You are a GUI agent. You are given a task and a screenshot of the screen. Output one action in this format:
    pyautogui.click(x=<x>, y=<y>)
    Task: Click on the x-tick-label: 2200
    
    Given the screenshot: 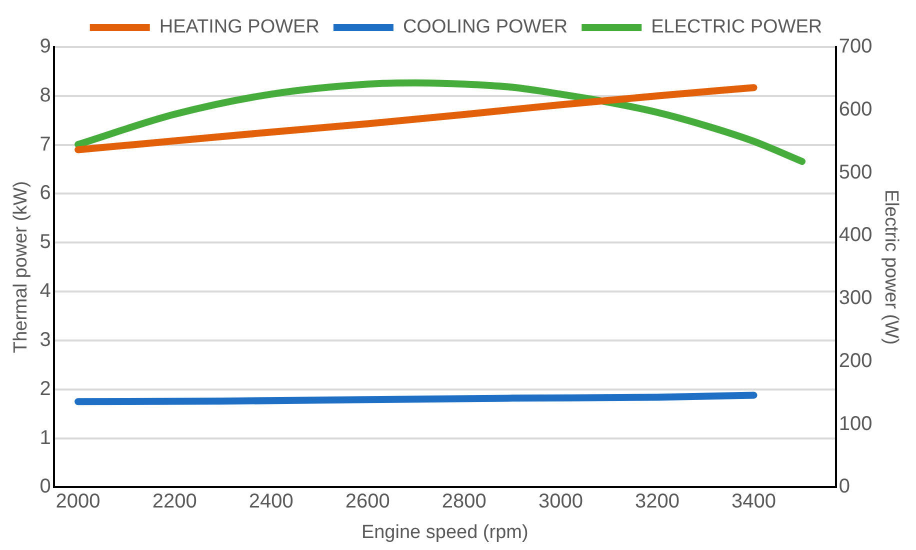 What is the action you would take?
    pyautogui.click(x=174, y=501)
    